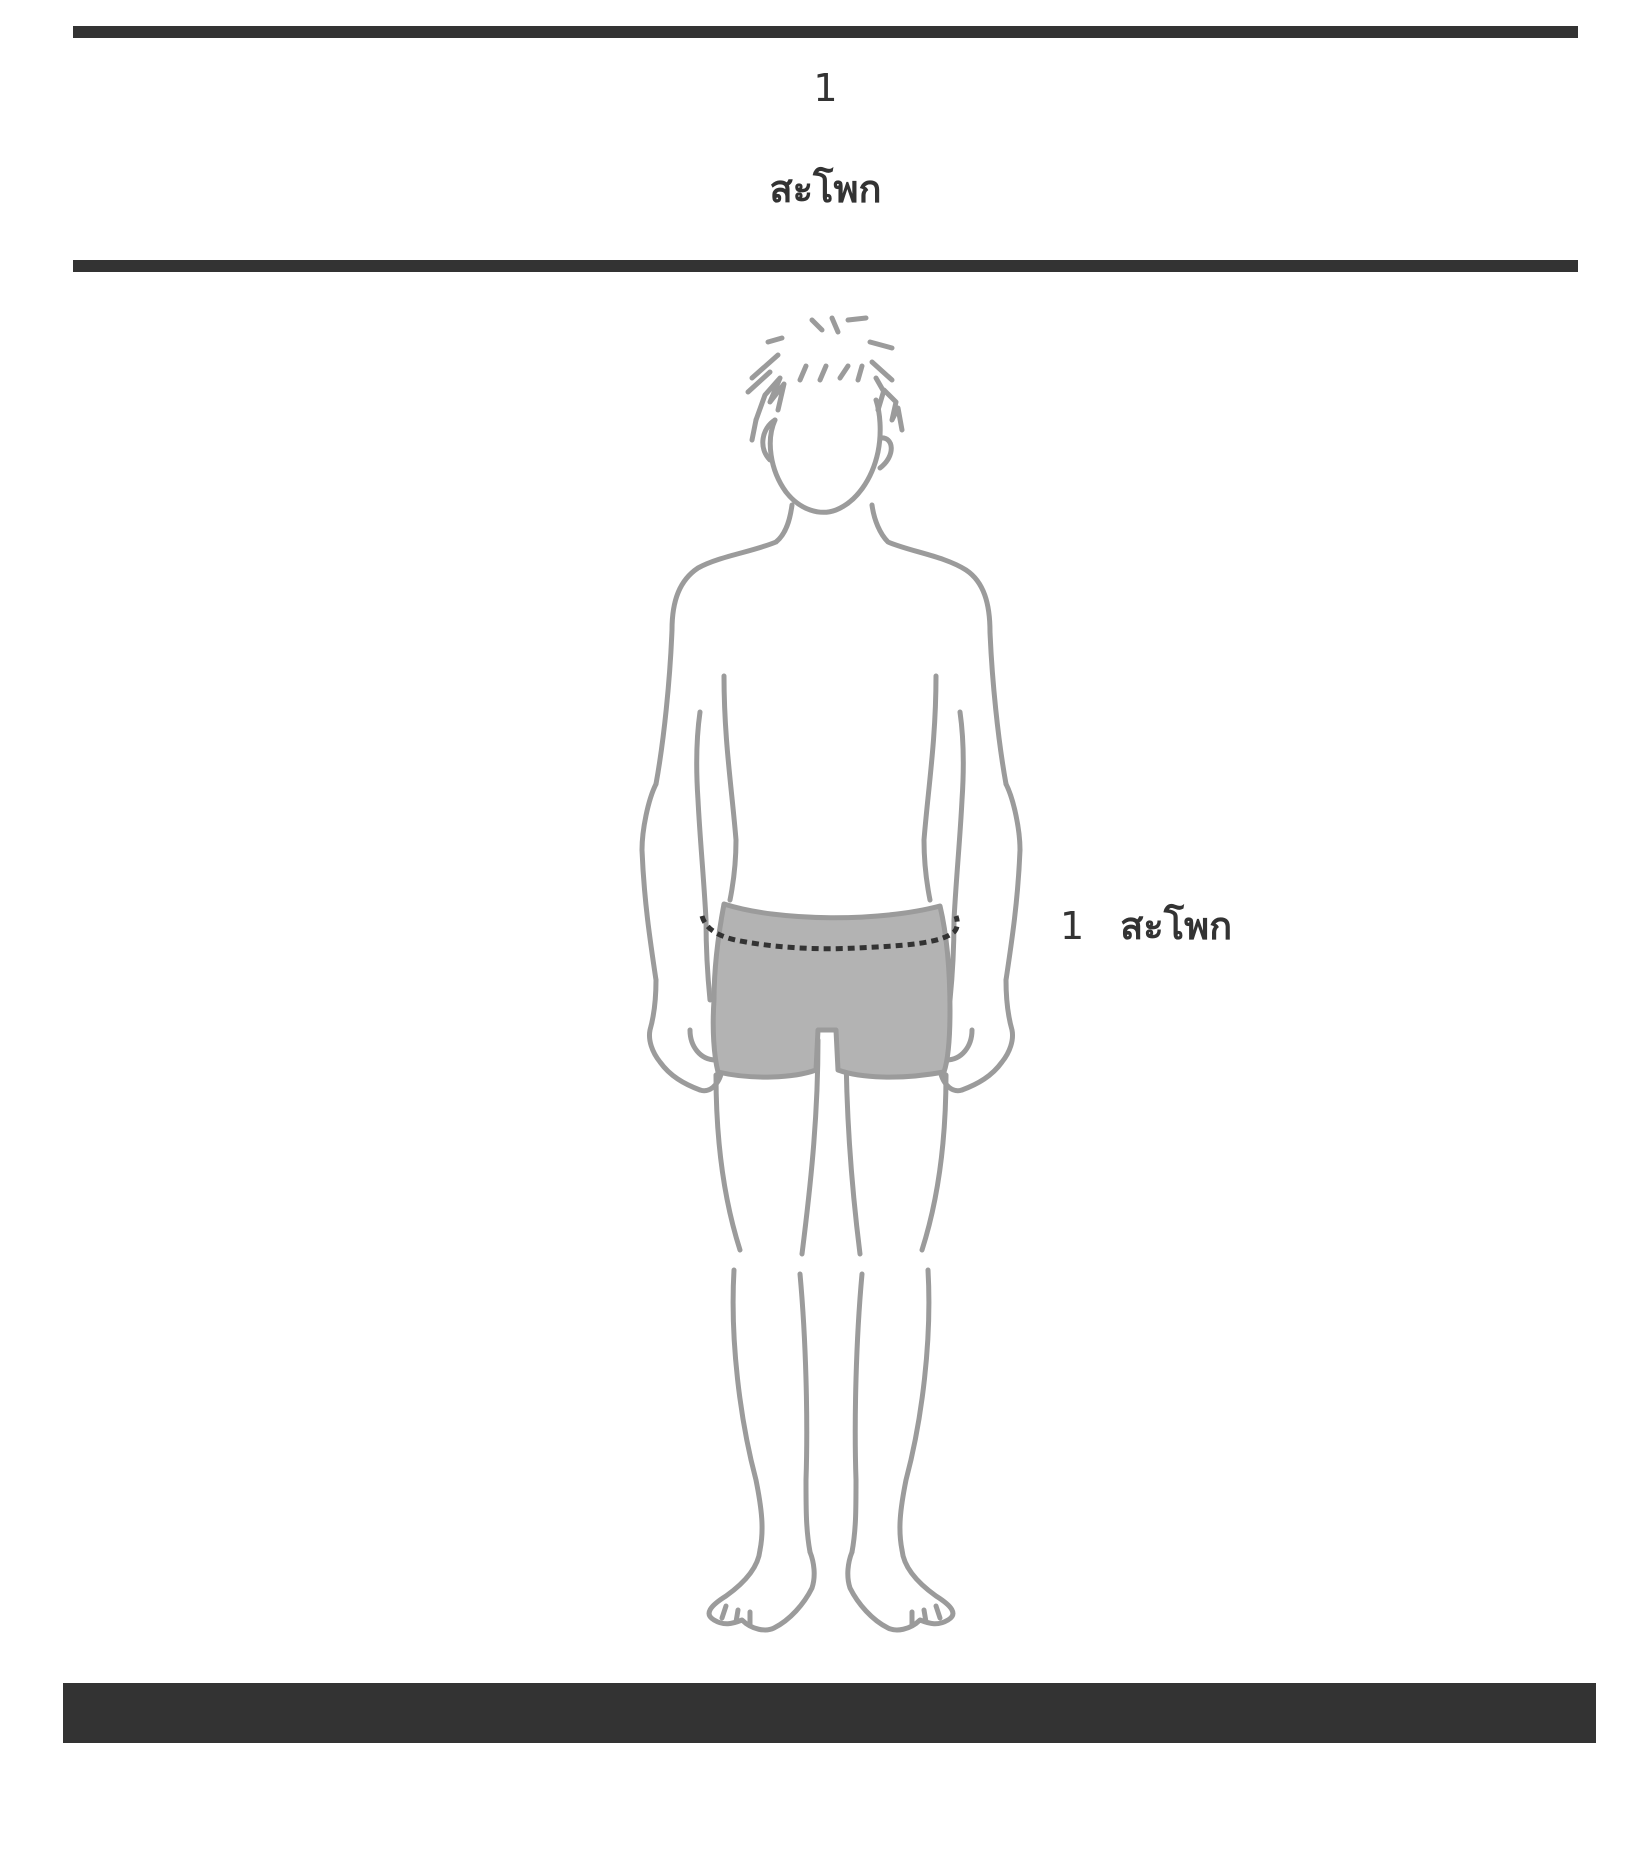  What do you see at coordinates (825, 456) in the screenshot?
I see `head-icon` at bounding box center [825, 456].